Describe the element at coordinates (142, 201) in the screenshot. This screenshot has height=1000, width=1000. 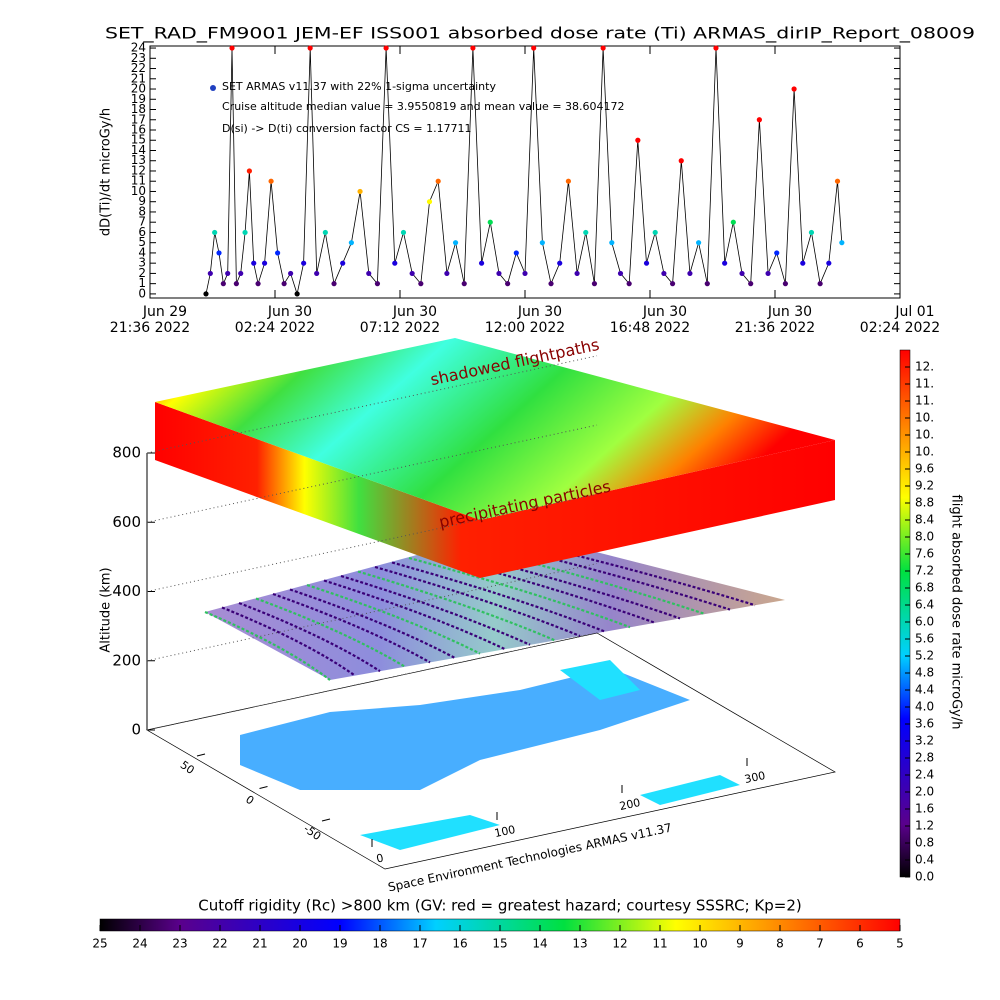
I see `y-tick-label: 9` at that location.